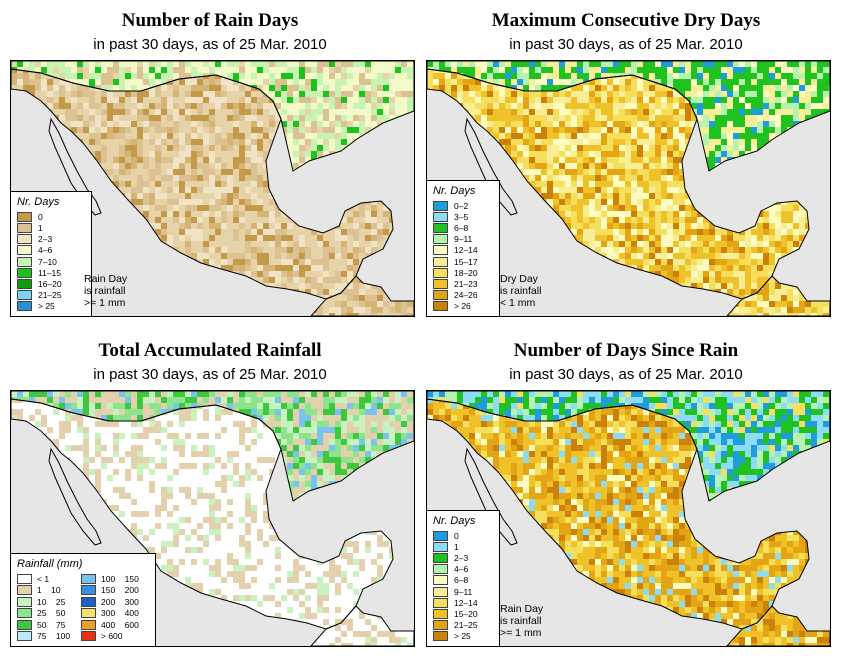 The width and height of the screenshot is (846, 658). I want to click on legend-label: 24–26, so click(466, 295).